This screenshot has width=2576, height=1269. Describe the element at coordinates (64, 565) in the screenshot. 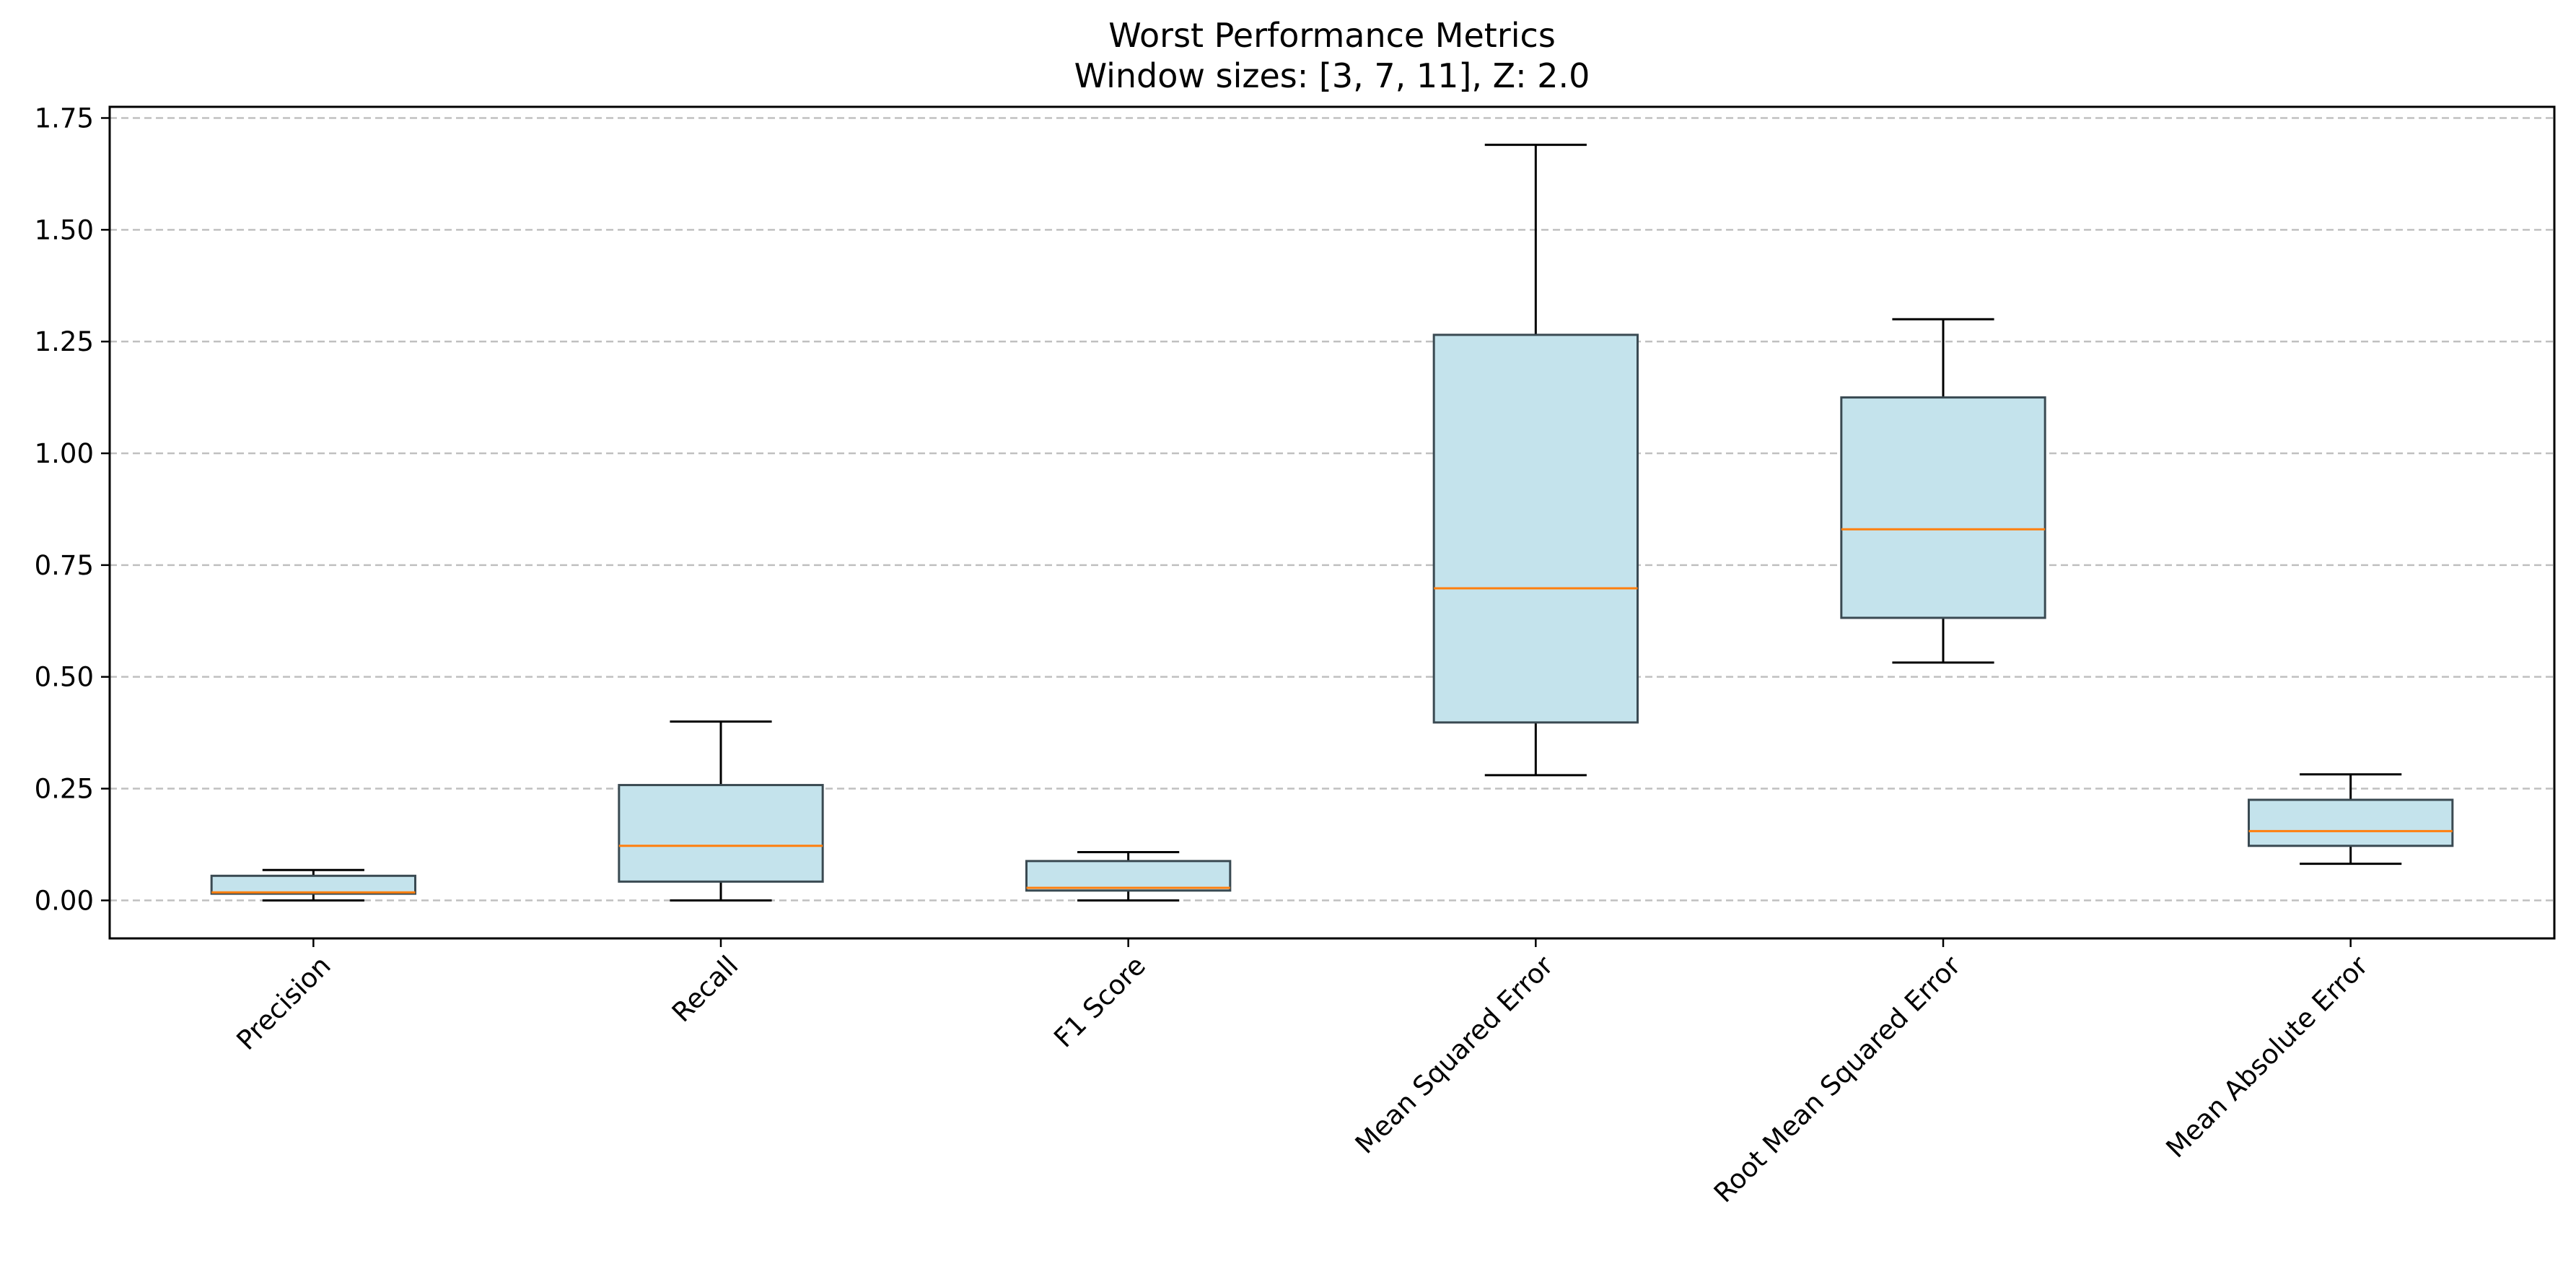

I see `y-tick-label: 0.75` at that location.